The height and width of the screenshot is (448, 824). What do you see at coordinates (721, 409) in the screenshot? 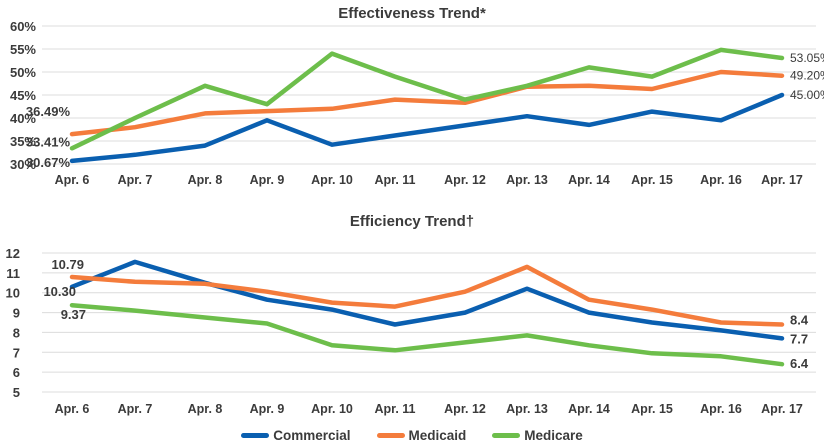
I see `efficiency-x-tick-label: Apr. 16` at bounding box center [721, 409].